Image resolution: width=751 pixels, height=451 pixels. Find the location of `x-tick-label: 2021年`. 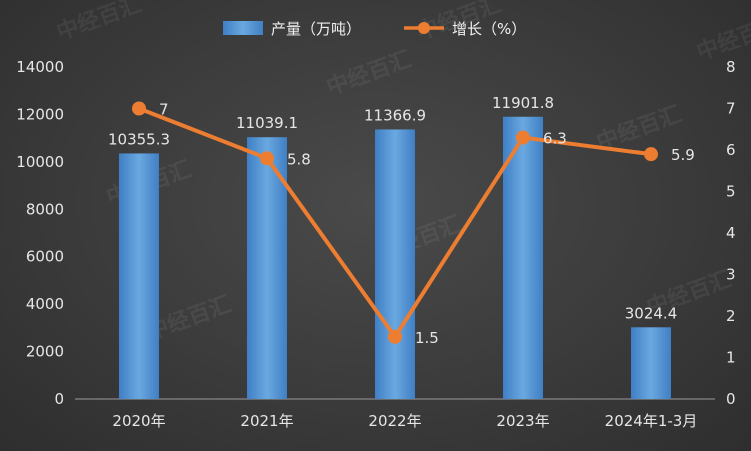

x-tick-label: 2021年 is located at coordinates (266, 421).